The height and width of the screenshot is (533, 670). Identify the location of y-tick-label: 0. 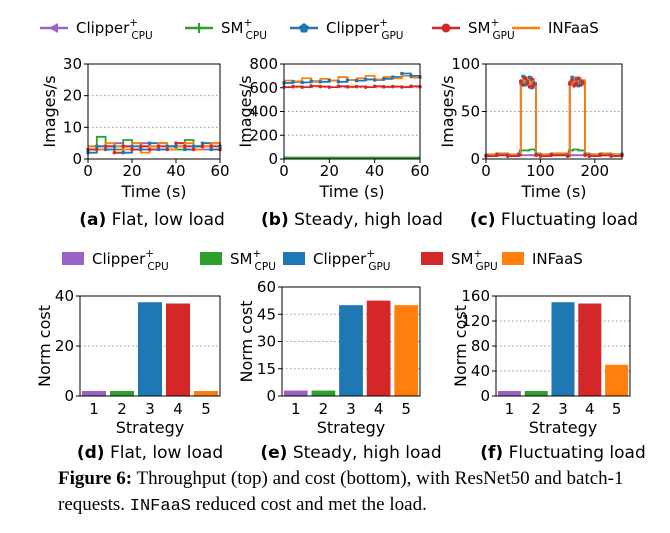
(475, 159).